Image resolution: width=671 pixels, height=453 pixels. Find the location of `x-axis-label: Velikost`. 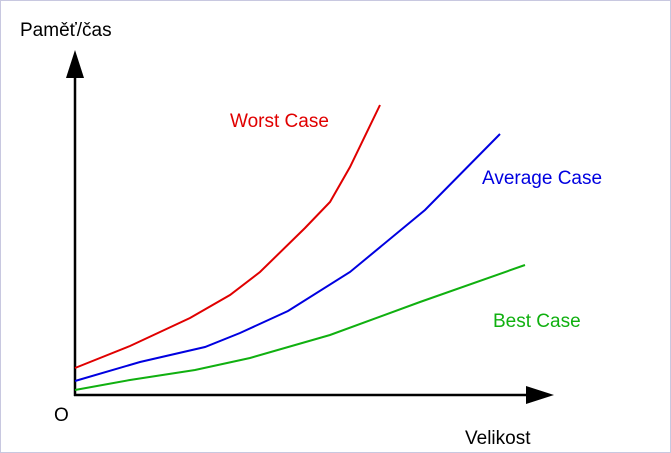

x-axis-label: Velikost is located at coordinates (498, 438).